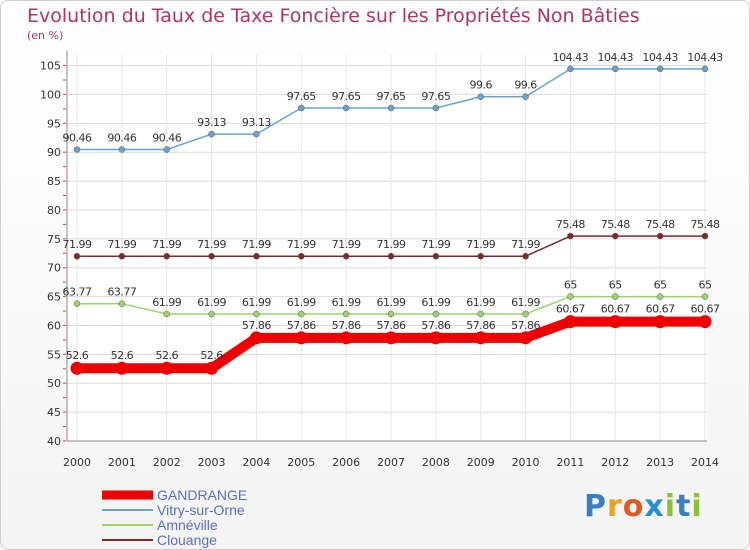  Describe the element at coordinates (684, 506) in the screenshot. I see `logo-letter: t` at that location.